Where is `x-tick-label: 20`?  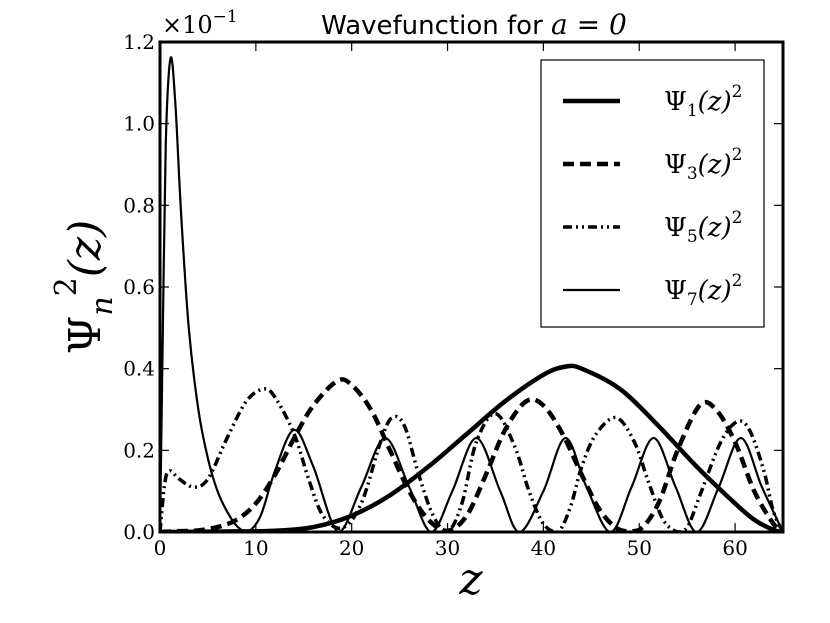 x-tick-label: 20 is located at coordinates (351, 548).